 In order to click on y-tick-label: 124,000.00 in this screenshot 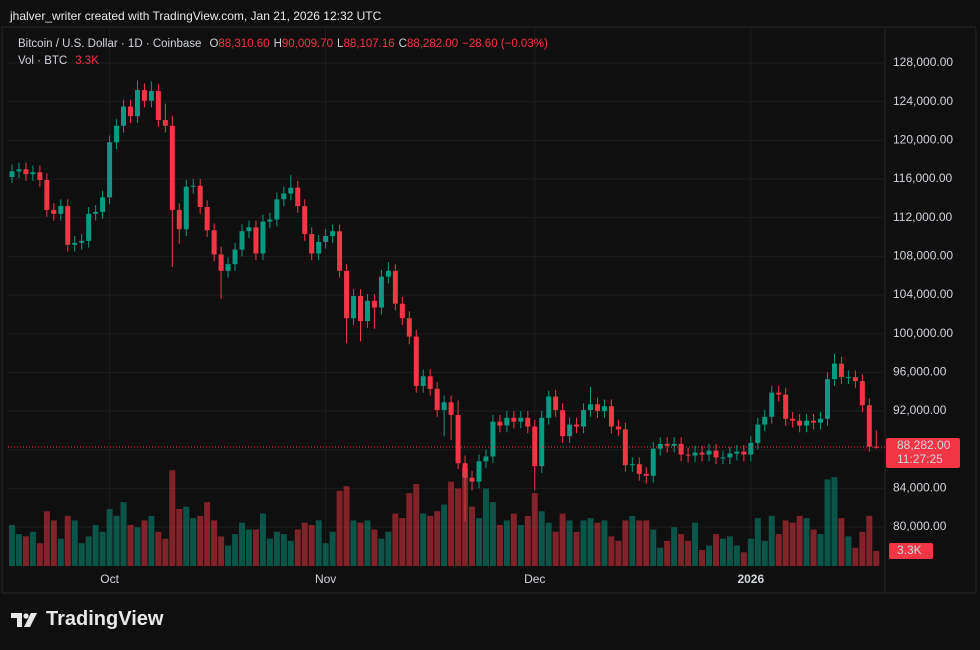, I will do `click(923, 101)`.